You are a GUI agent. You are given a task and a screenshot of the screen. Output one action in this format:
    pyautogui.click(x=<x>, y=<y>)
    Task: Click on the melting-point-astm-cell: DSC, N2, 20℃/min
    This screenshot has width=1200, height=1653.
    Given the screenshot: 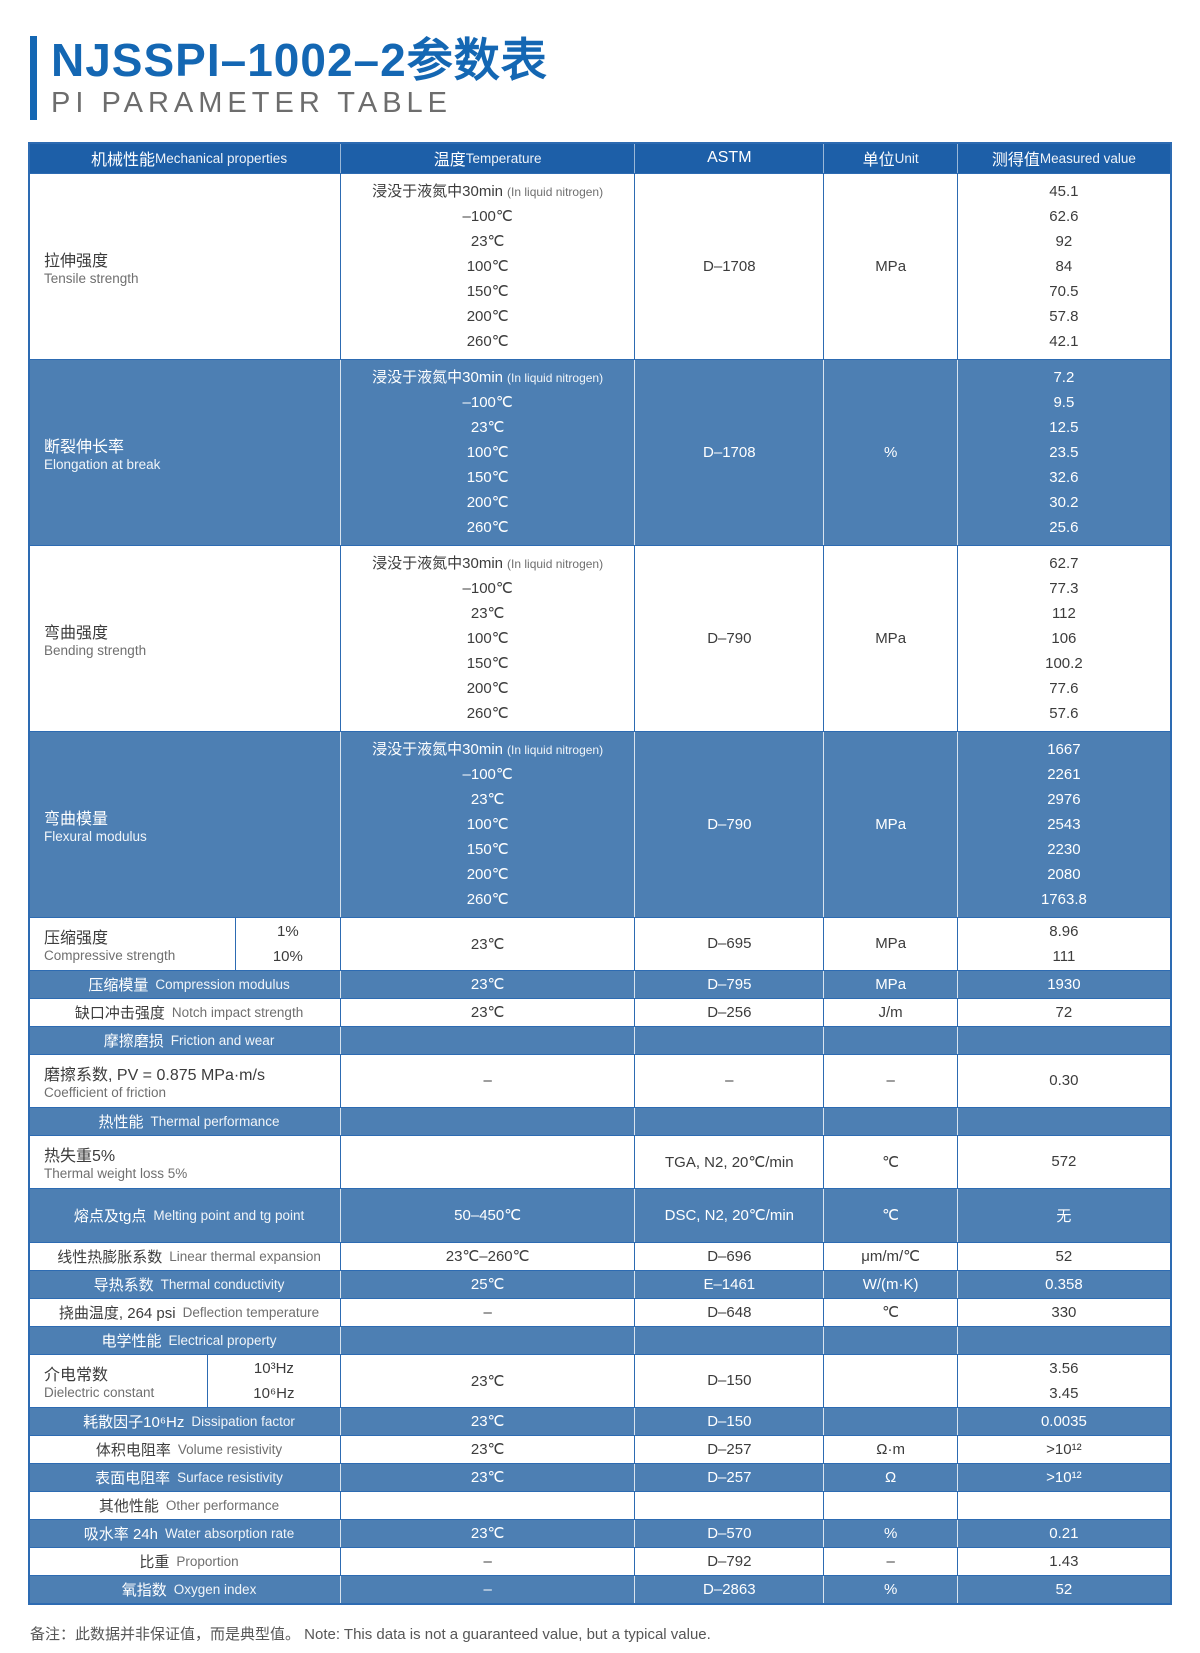 What is the action you would take?
    pyautogui.click(x=728, y=1215)
    